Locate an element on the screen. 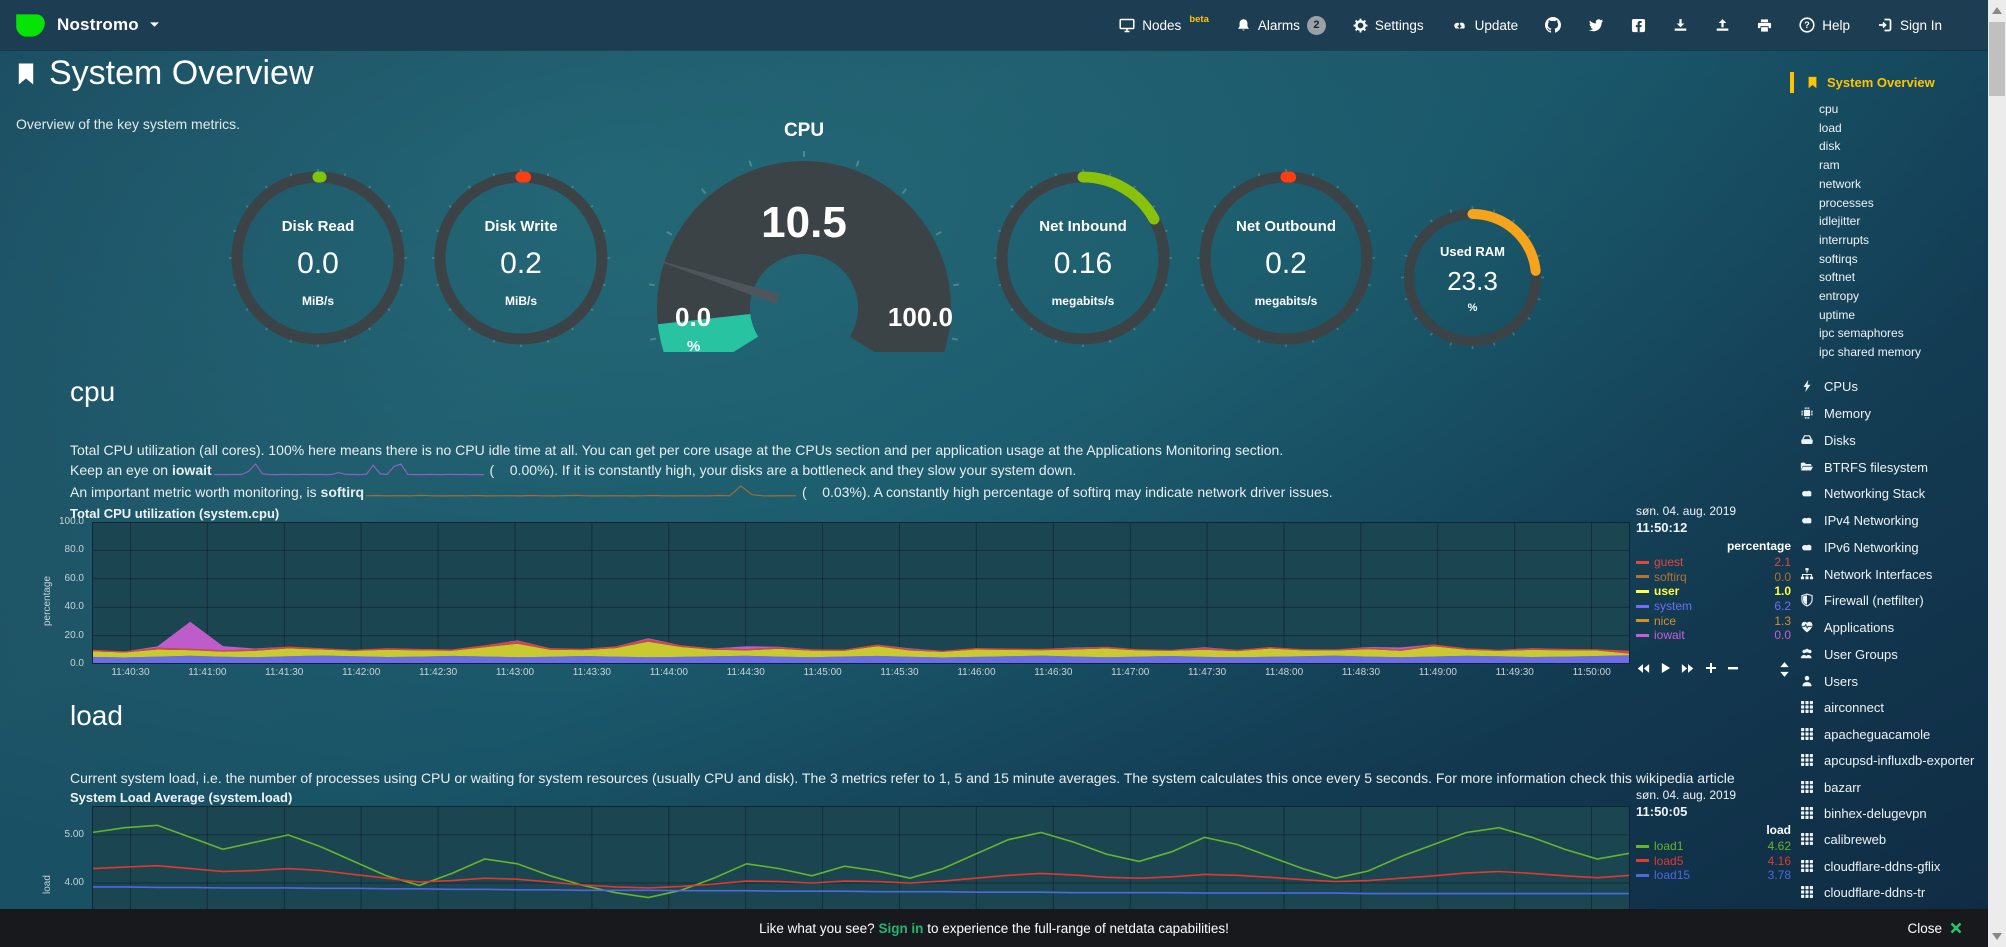 This screenshot has width=2006, height=947. sidebar-item-firewall-netfilter-: Firewall (netfilter) is located at coordinates (1889, 601).